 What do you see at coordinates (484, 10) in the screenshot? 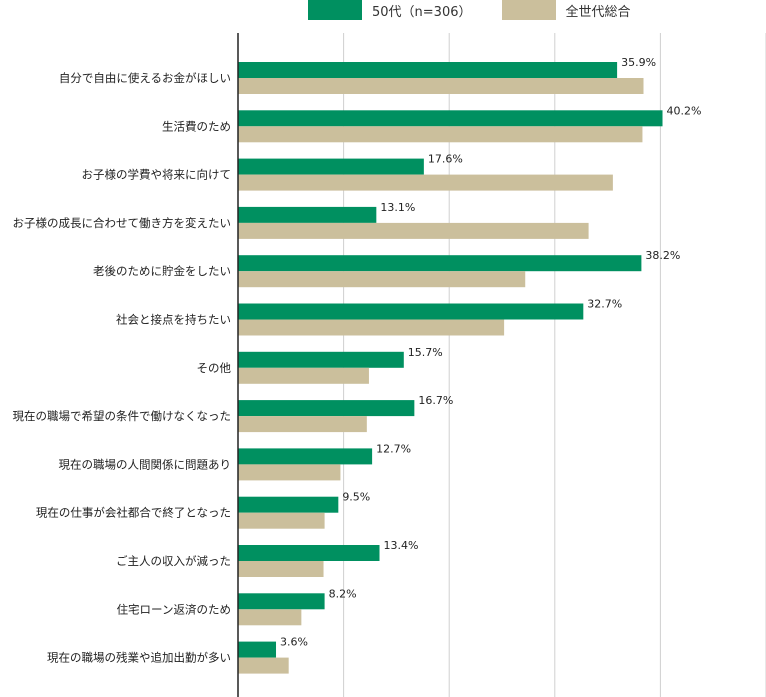
I see `legend: 50代（n=306） 全世代総合` at bounding box center [484, 10].